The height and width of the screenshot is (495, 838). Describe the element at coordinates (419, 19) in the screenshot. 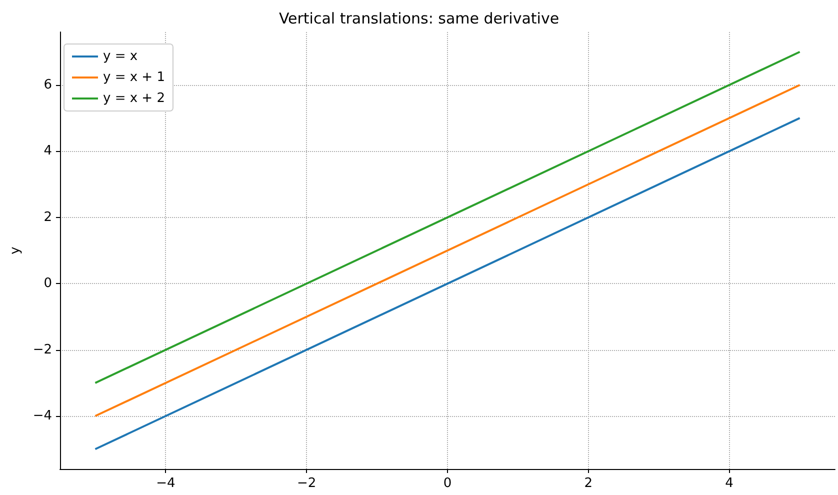

I see `chart-title: Vertical translations: same derivative` at that location.